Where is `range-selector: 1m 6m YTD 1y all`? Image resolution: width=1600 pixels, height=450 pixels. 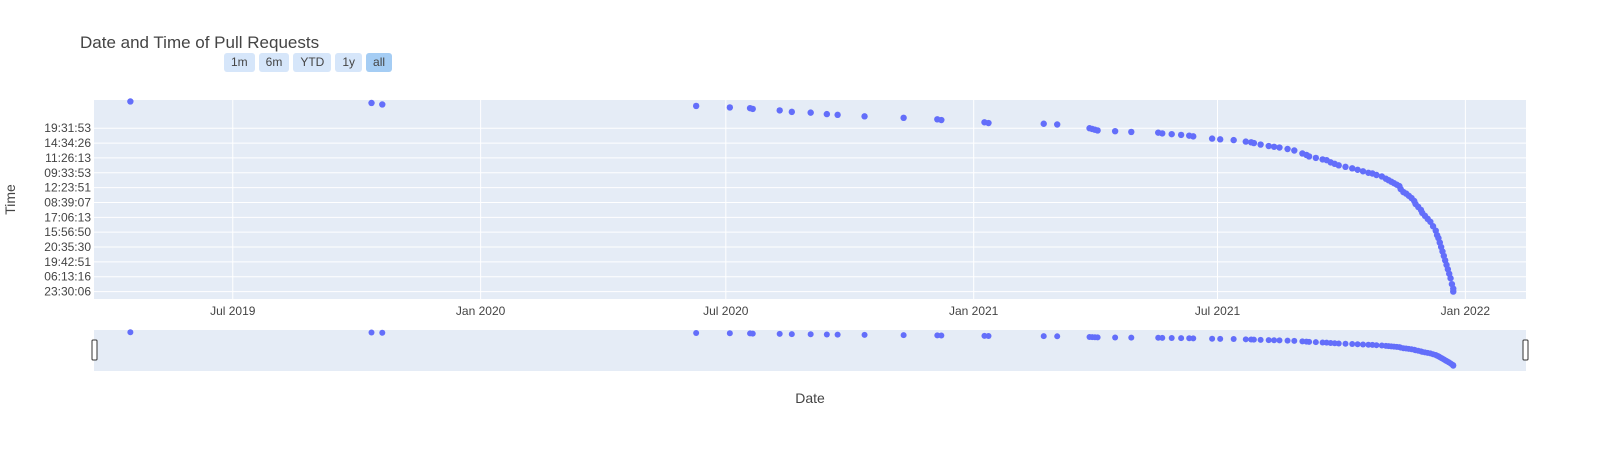
range-selector: 1m 6m YTD 1y all is located at coordinates (308, 62).